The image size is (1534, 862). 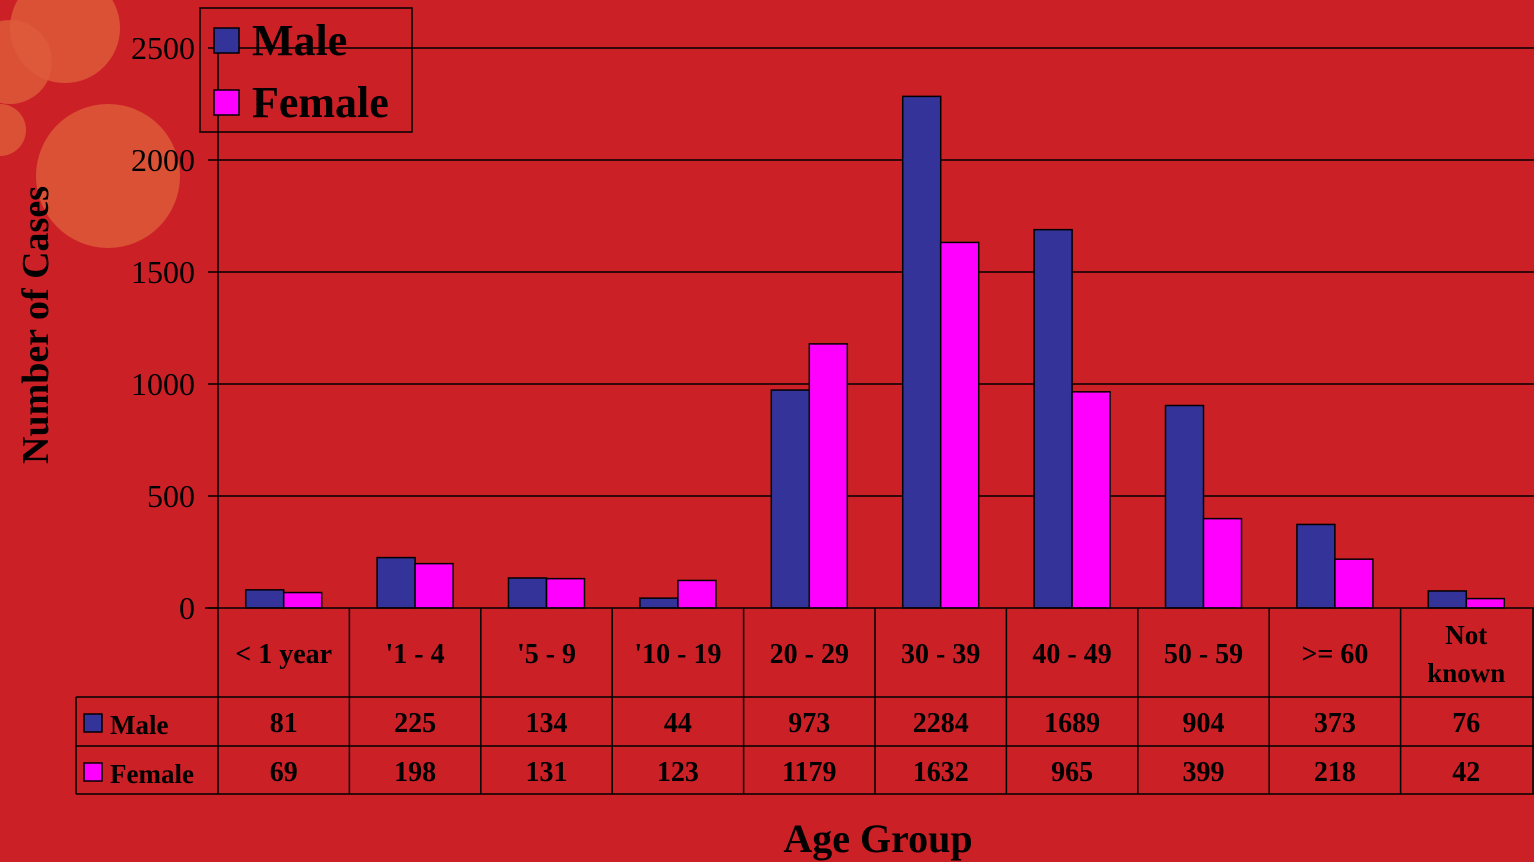 I want to click on decorative-circles, so click(x=90, y=124).